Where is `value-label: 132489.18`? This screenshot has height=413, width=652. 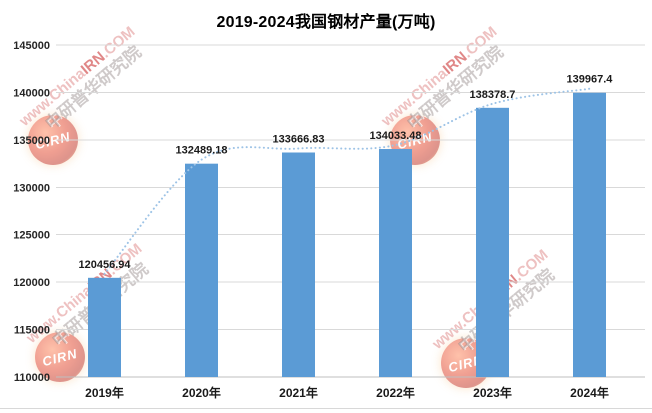 value-label: 132489.18 is located at coordinates (202, 151).